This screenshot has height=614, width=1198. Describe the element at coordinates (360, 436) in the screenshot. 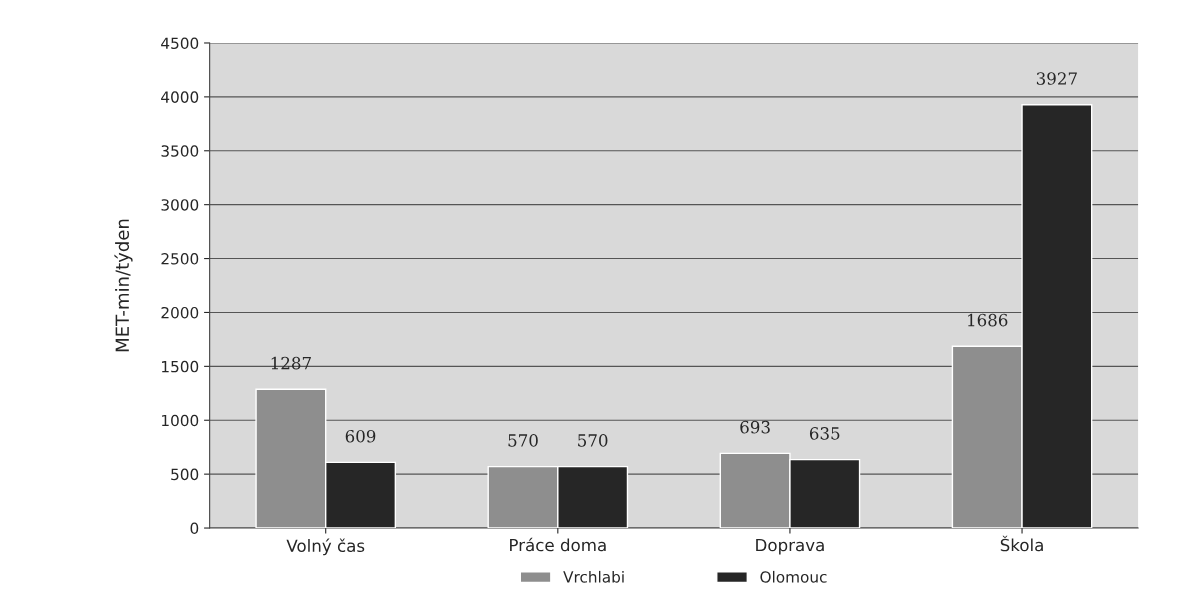

I see `data-label: 609` at that location.